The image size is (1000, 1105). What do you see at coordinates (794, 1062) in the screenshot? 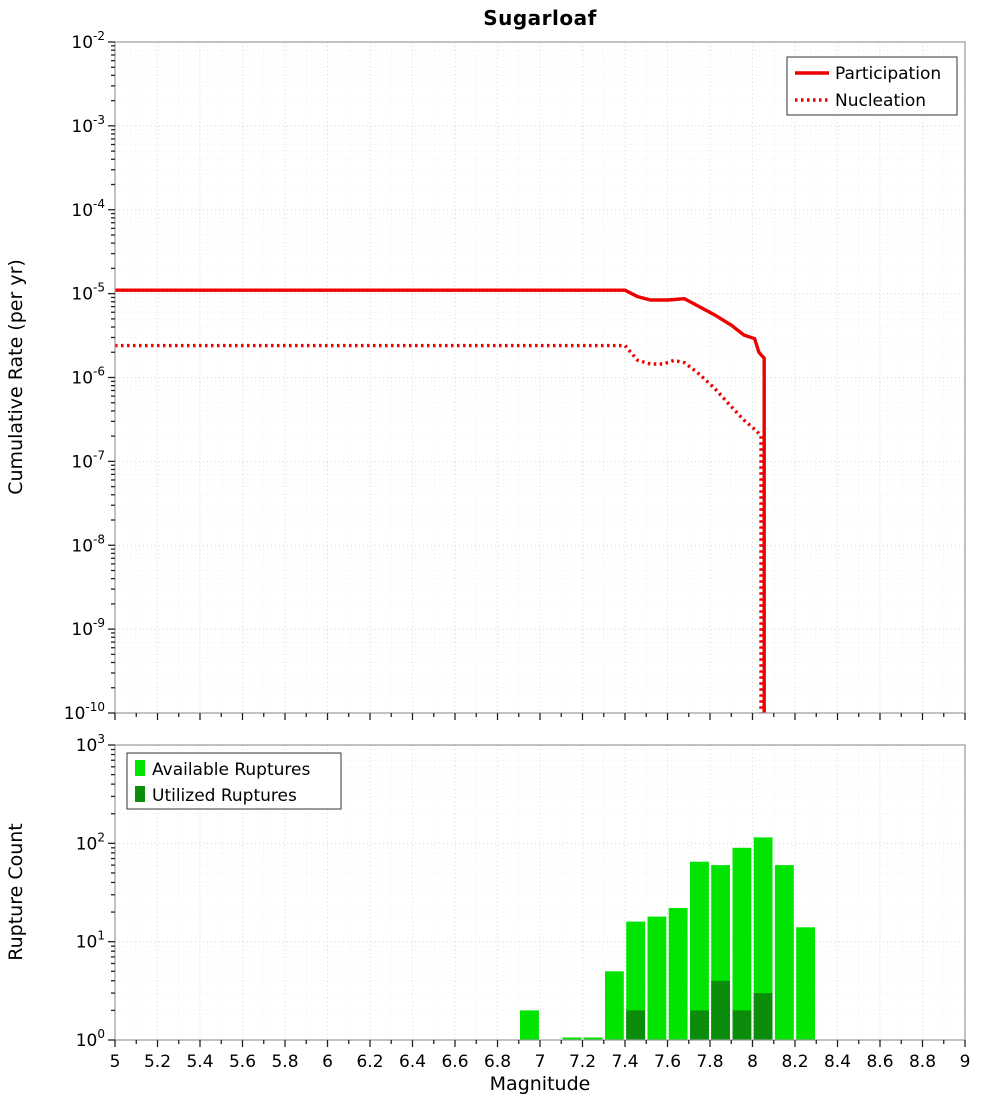
I see `x-tick-label: 8.2` at bounding box center [794, 1062].